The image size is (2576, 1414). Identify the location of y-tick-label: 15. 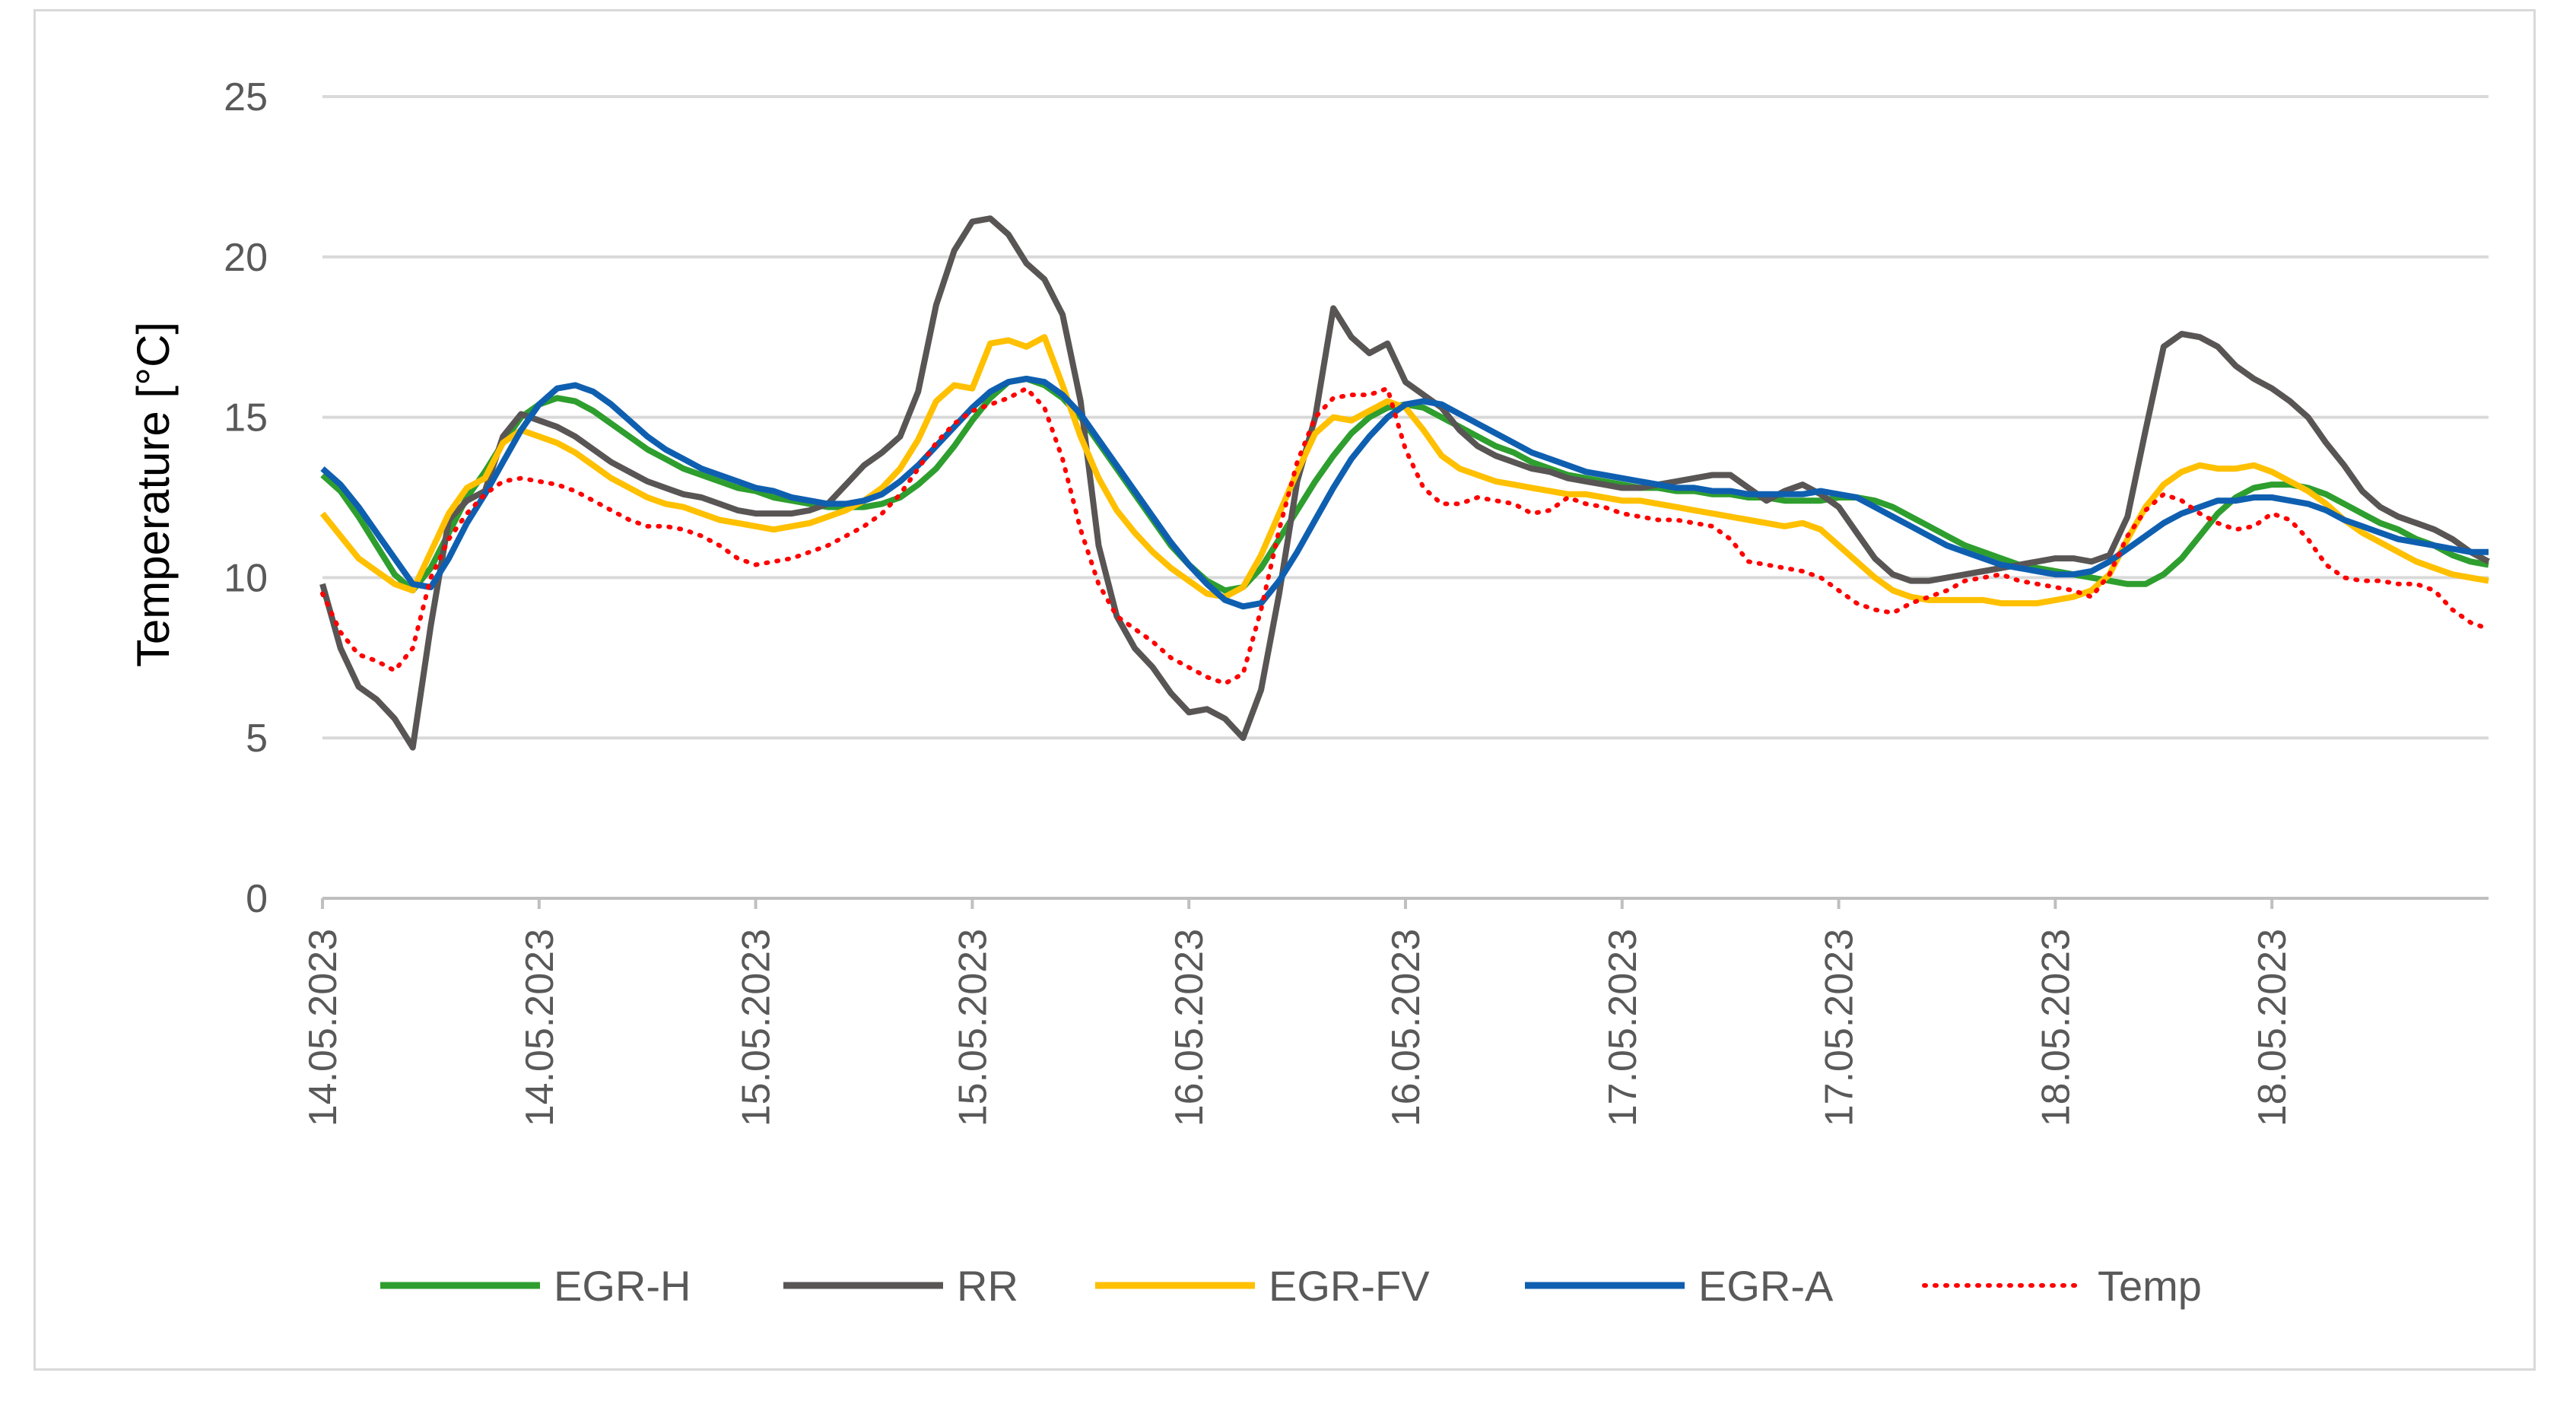
(246, 418).